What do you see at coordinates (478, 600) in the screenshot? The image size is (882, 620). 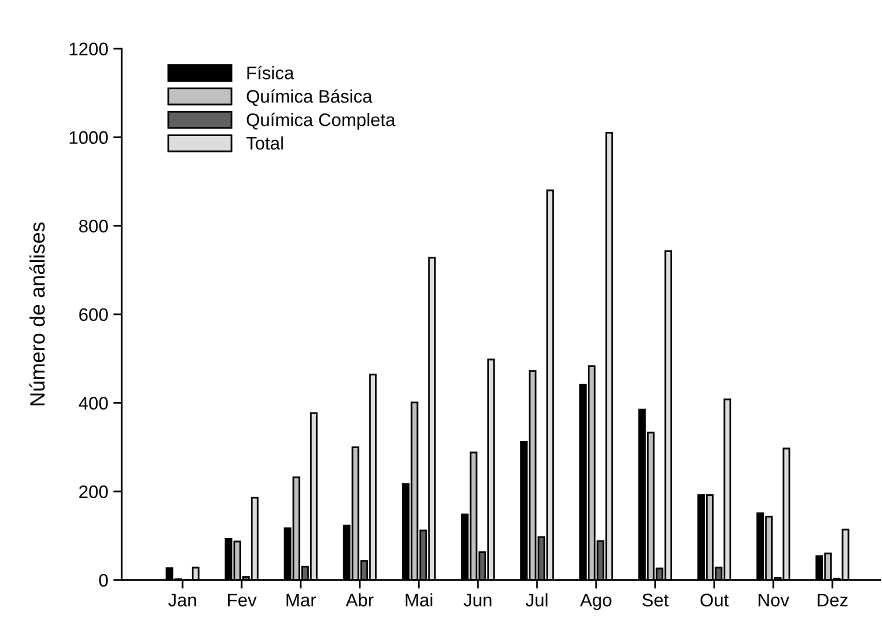 I see `x-tick-label: Jun` at bounding box center [478, 600].